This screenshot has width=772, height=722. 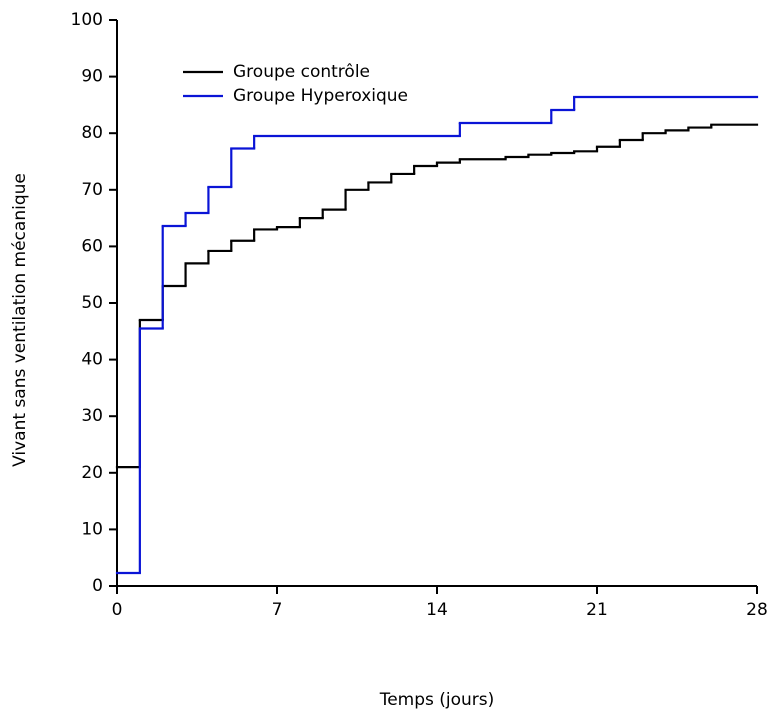 I want to click on y-tick-label: 40, so click(x=92, y=360).